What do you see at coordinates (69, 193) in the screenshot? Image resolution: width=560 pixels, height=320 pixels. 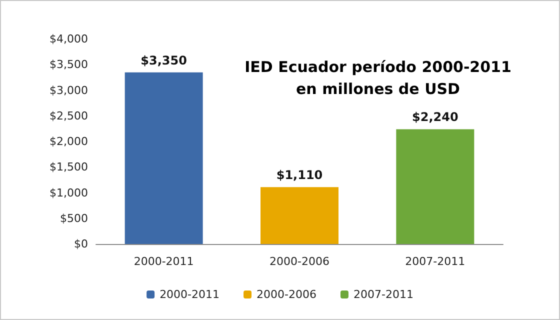 I see `y-tick-label: $1,000` at bounding box center [69, 193].